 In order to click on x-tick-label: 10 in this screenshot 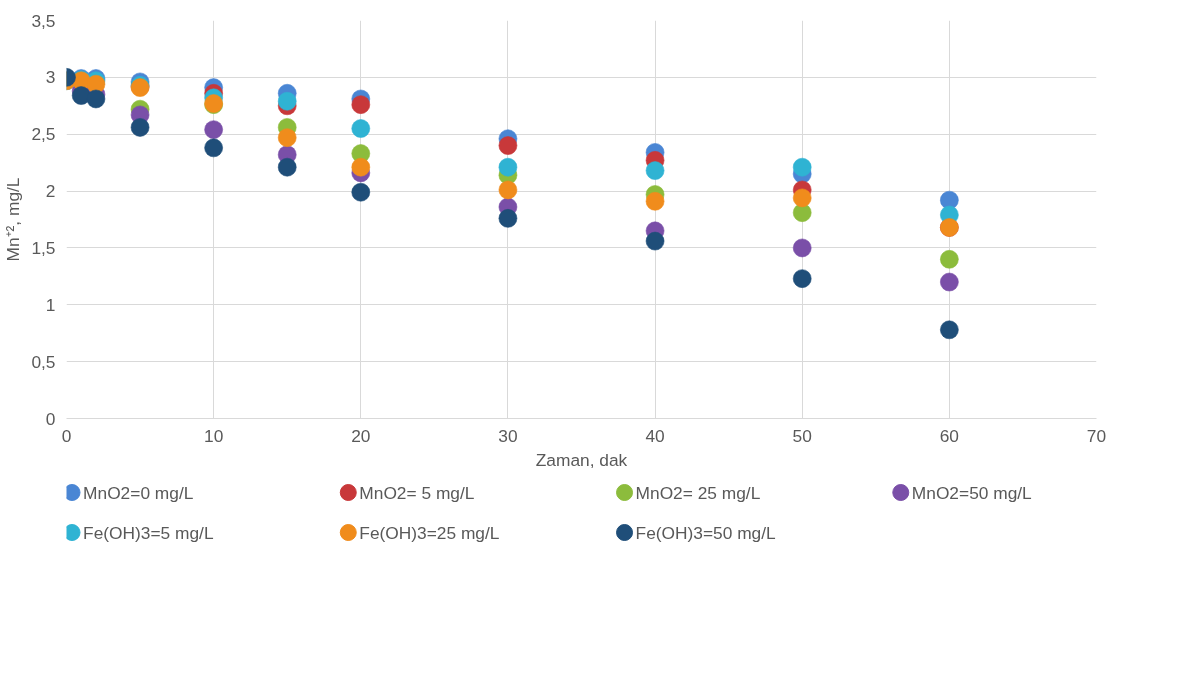, I will do `click(214, 435)`.